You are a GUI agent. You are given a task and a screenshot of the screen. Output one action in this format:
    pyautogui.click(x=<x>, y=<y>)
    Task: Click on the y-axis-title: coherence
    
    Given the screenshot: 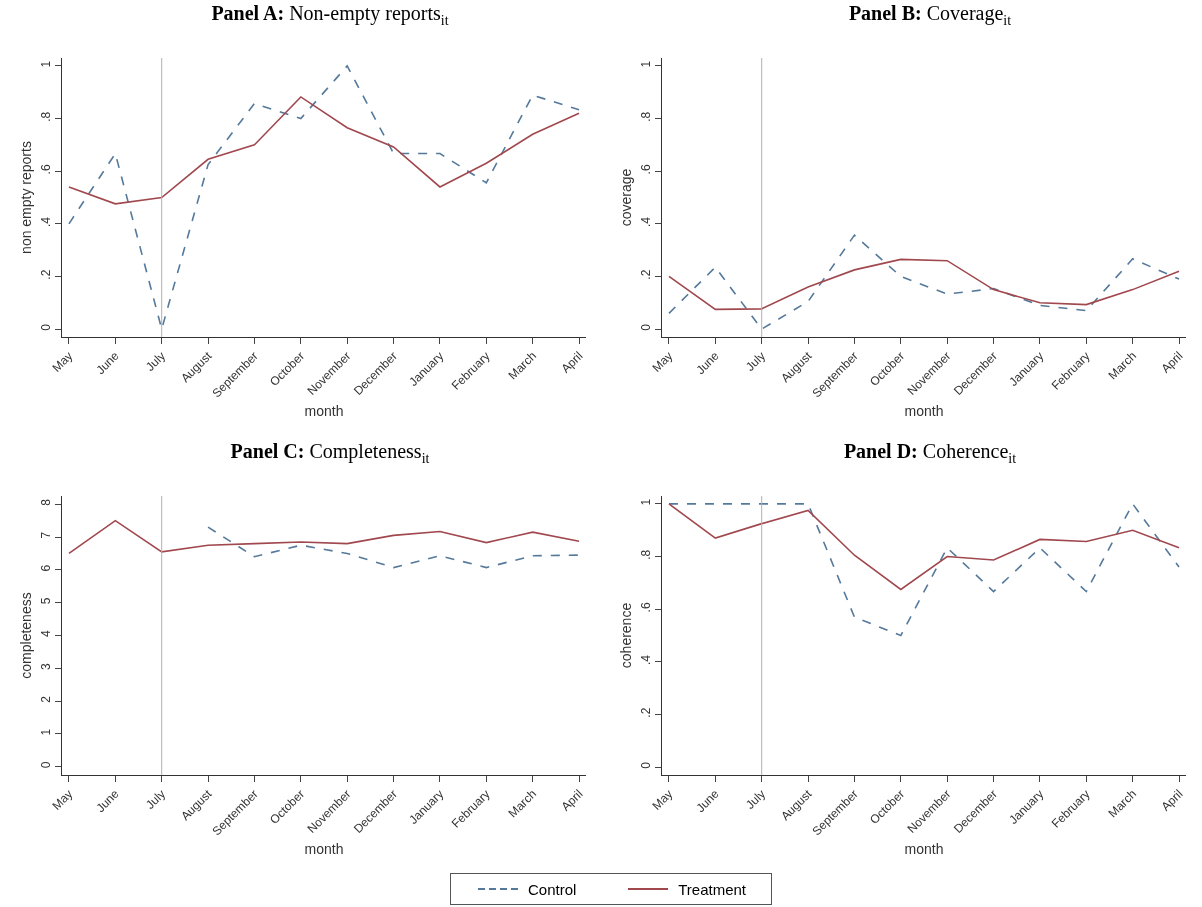 What is the action you would take?
    pyautogui.click(x=625, y=635)
    